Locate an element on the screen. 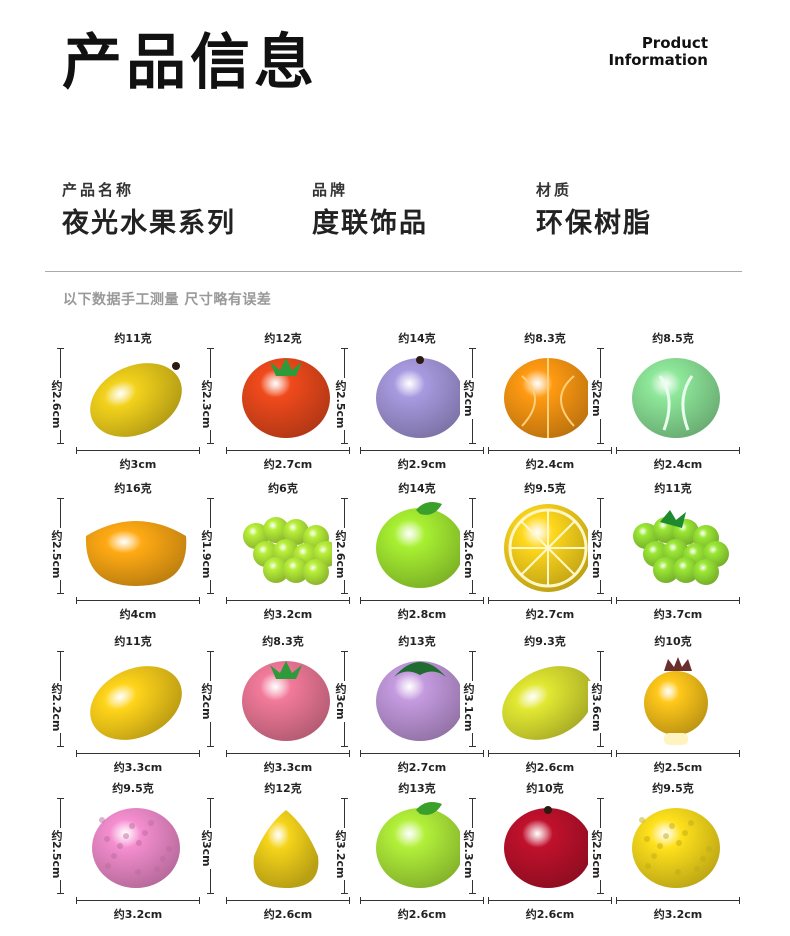  product-card: 约8.3克 约2cm 约3.3cm is located at coordinates (278, 705).